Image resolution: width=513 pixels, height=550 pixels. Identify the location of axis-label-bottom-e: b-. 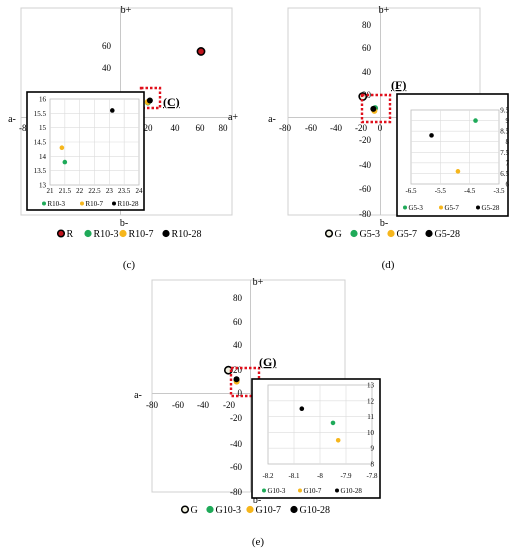
(257, 500).